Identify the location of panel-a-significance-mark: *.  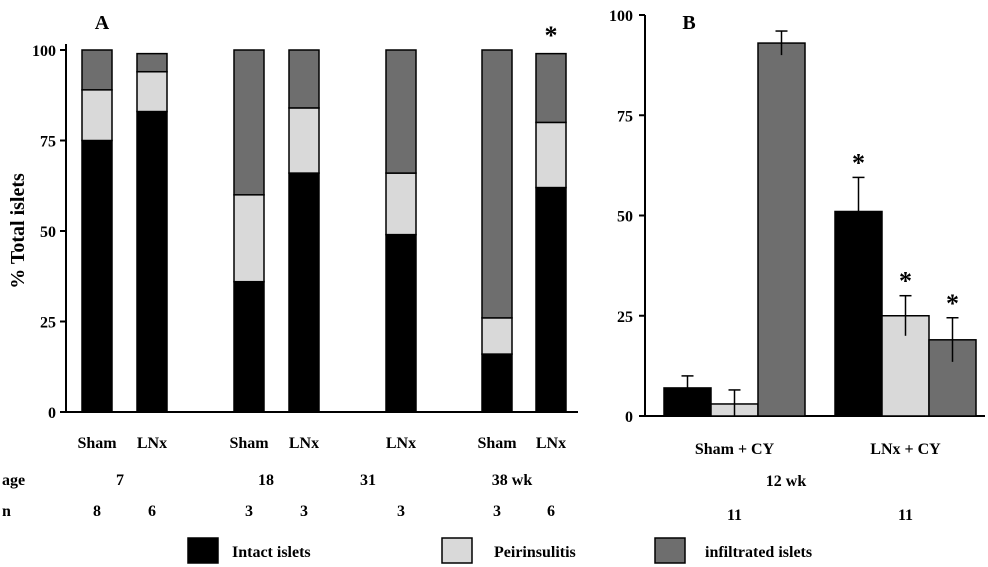
(551, 35).